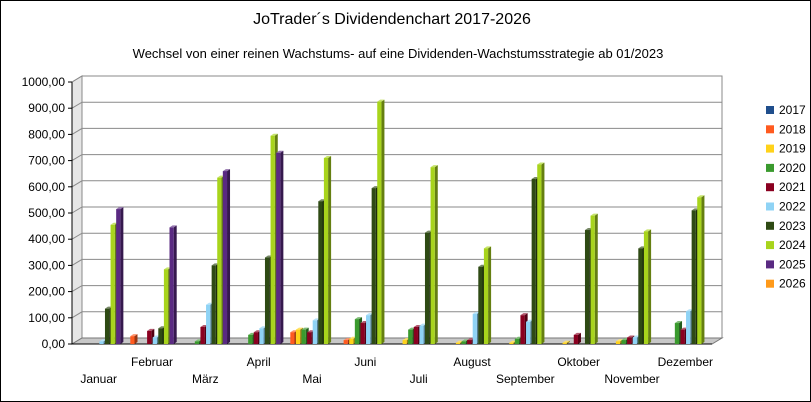 The height and width of the screenshot is (402, 811). Describe the element at coordinates (792, 245) in the screenshot. I see `legend-label: 2024` at that location.